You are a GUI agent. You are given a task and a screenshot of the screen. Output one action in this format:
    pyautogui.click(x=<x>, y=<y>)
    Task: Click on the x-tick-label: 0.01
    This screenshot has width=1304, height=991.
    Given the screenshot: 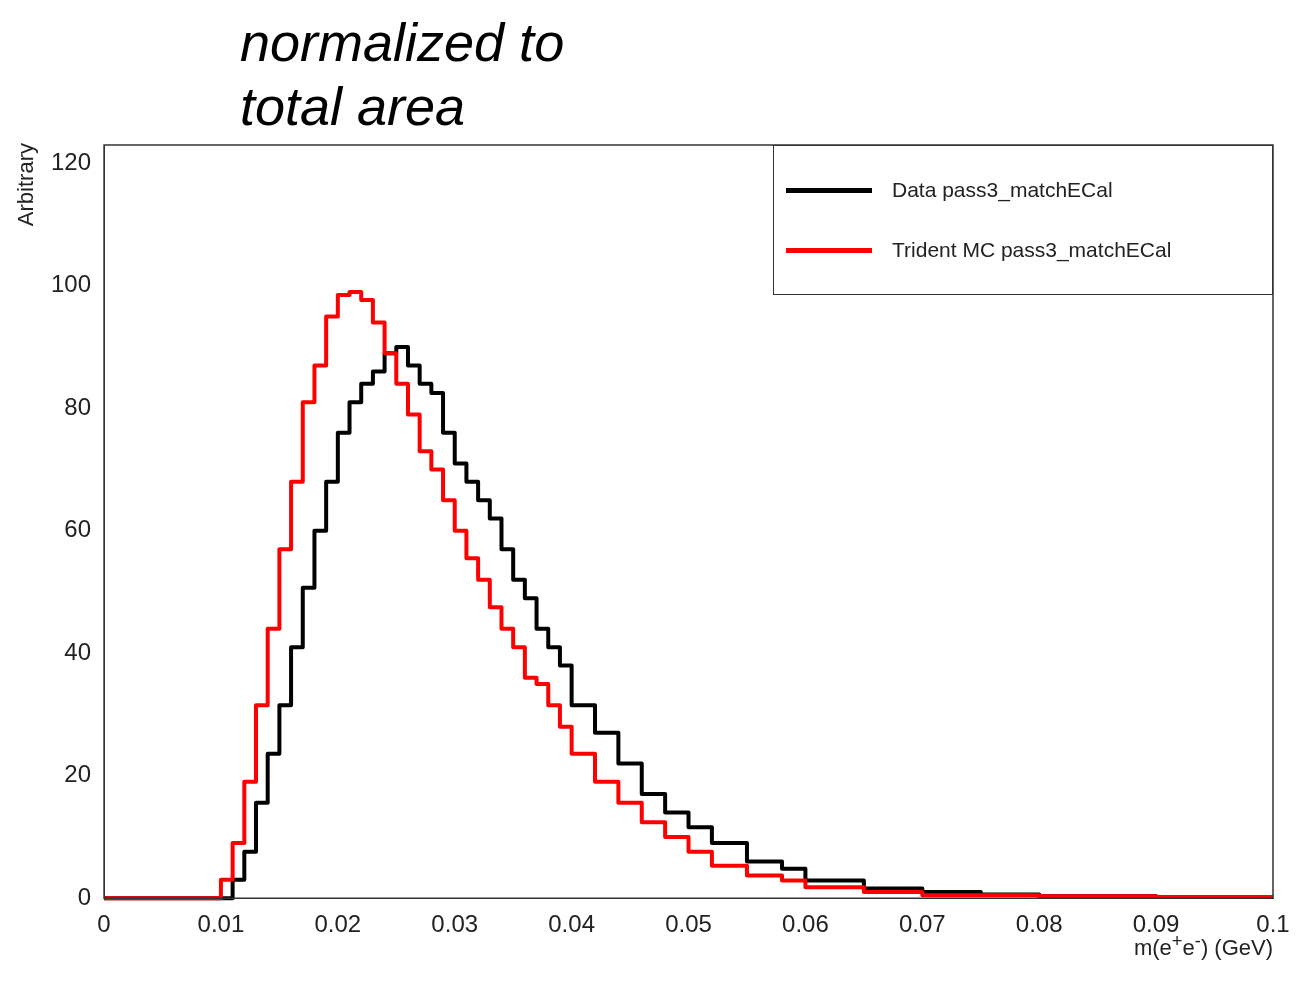 What is the action you would take?
    pyautogui.click(x=221, y=924)
    